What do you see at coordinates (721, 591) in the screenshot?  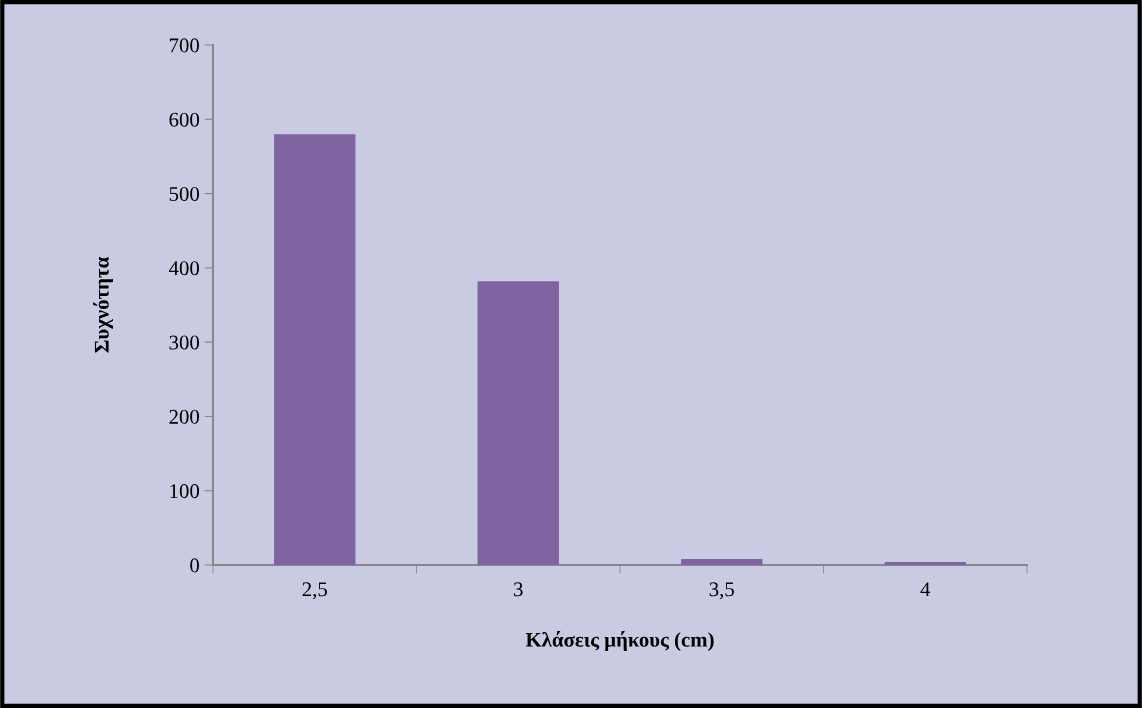 I see `x-tick-label: 3,5` at bounding box center [721, 591].